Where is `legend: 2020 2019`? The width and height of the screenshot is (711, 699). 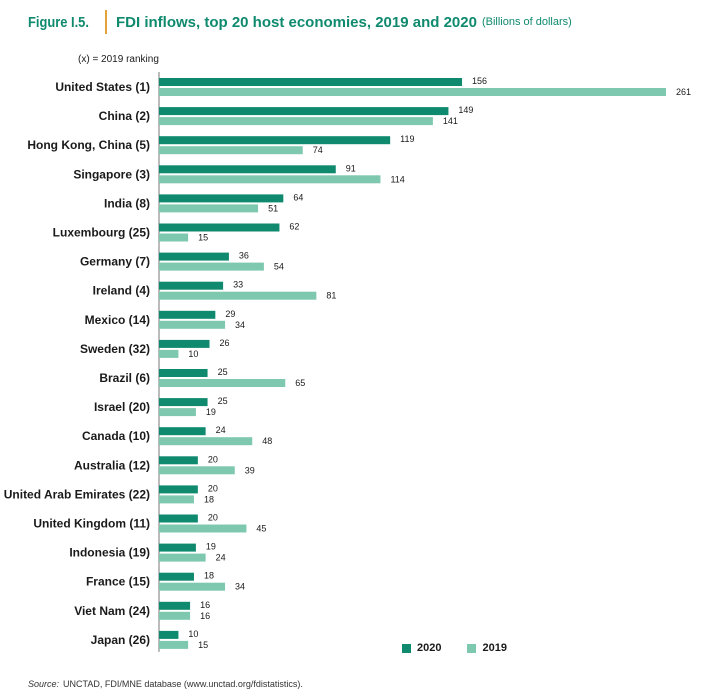
legend: 2020 2019 is located at coordinates (467, 648).